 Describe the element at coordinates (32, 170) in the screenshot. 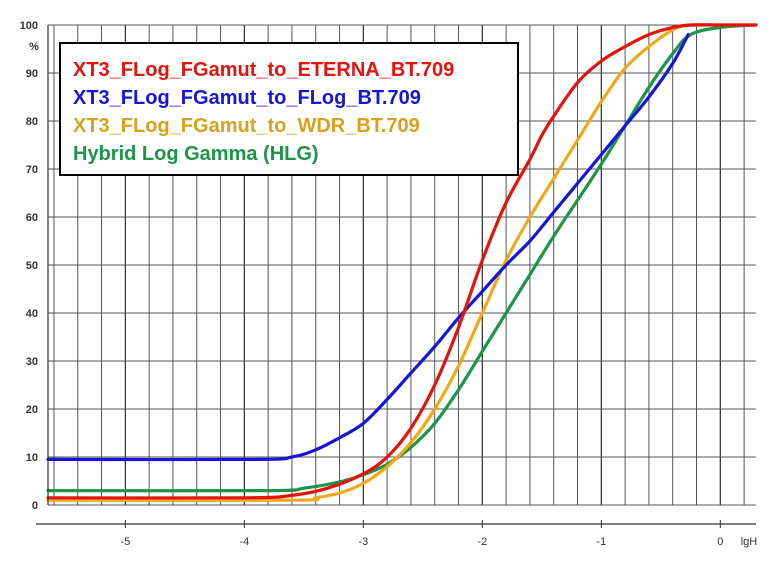

I see `y-tick-label: 70` at that location.